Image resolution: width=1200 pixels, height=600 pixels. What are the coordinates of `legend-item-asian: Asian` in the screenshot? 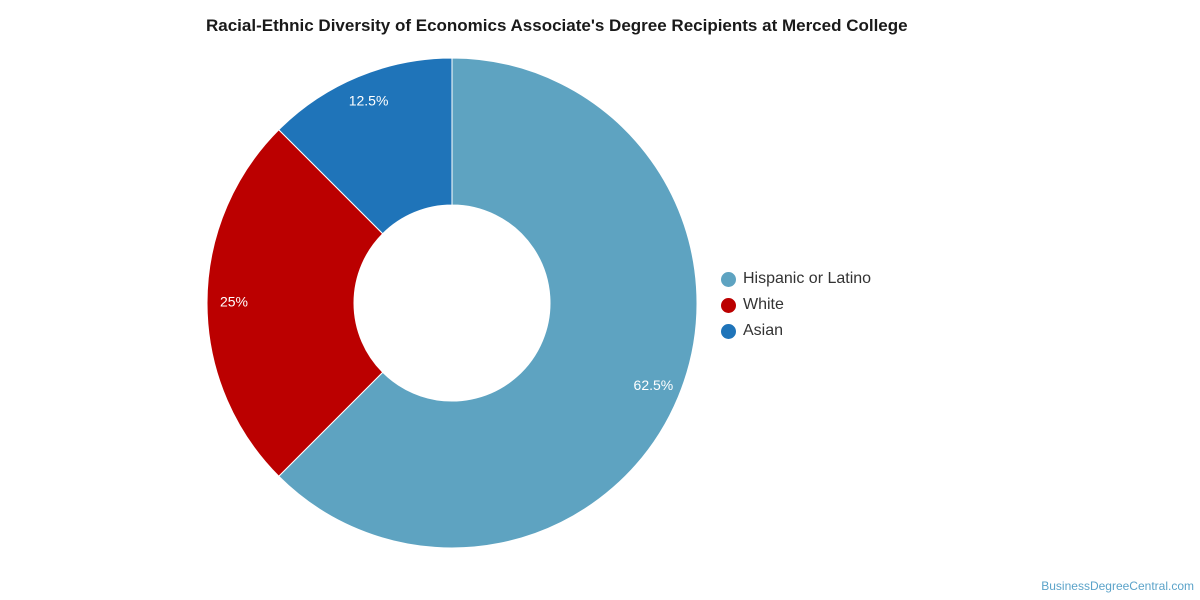 It's located at (796, 331).